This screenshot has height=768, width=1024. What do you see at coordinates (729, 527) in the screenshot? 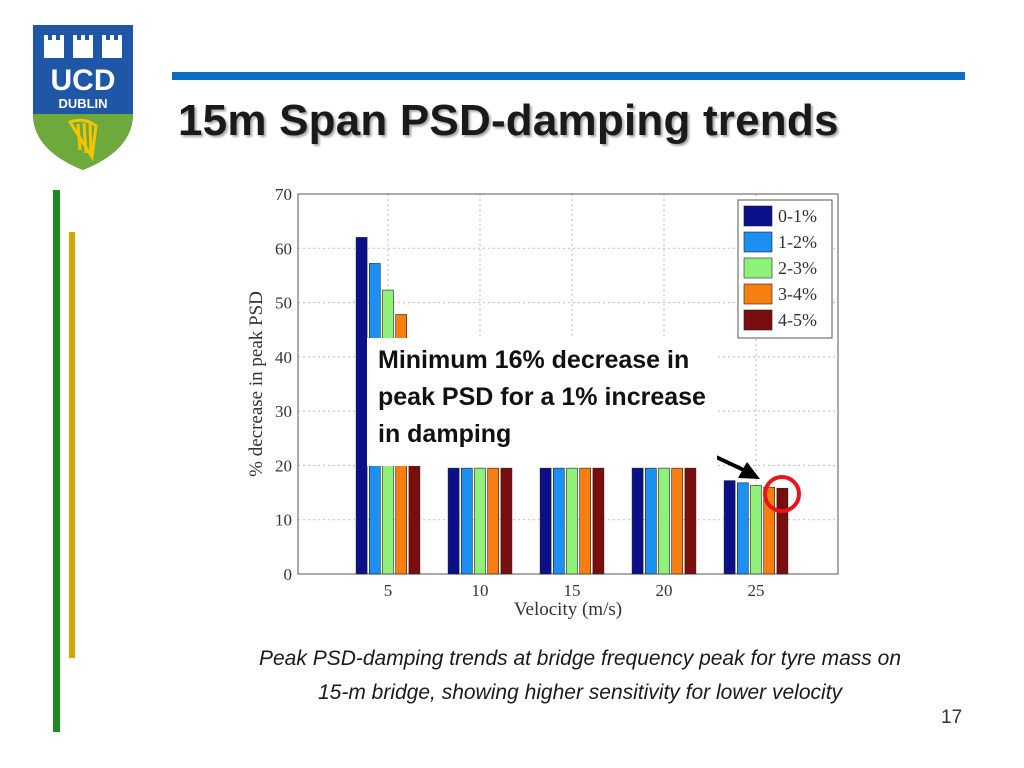
I see `bar-0-1%-25` at bounding box center [729, 527].